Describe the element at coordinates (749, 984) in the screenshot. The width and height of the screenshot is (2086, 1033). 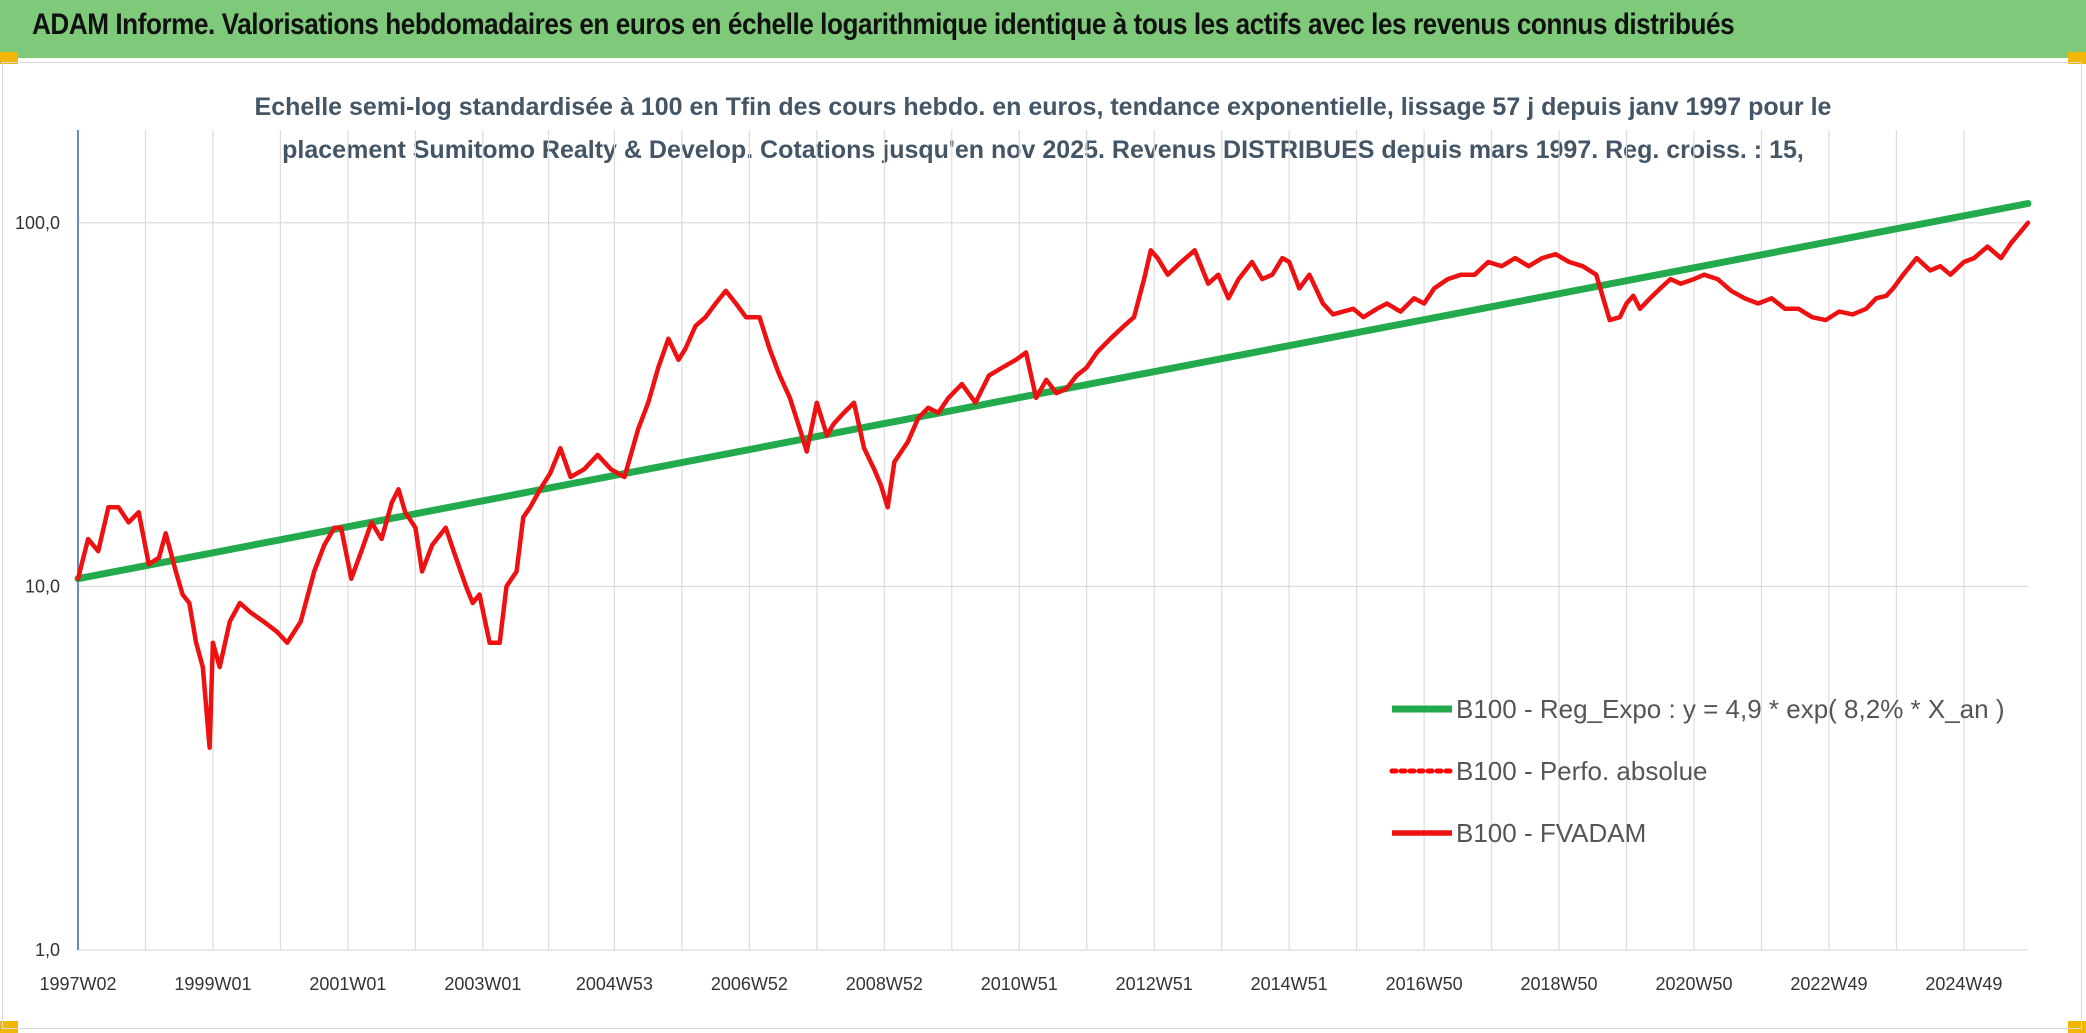
I see `x-tick-label: 2006W52` at that location.